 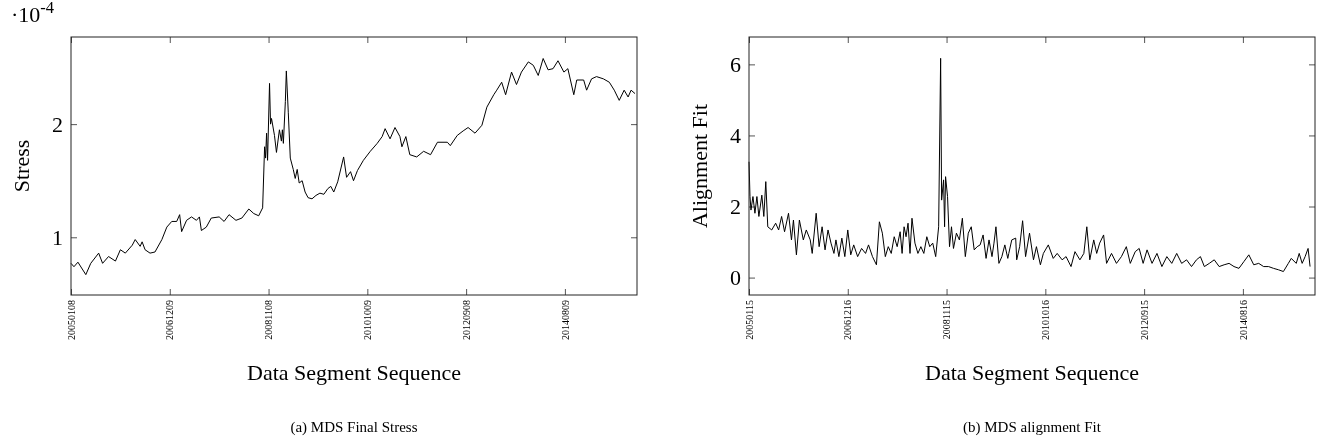 What do you see at coordinates (170, 320) in the screenshot?
I see `x-tick-label: 20061209` at bounding box center [170, 320].